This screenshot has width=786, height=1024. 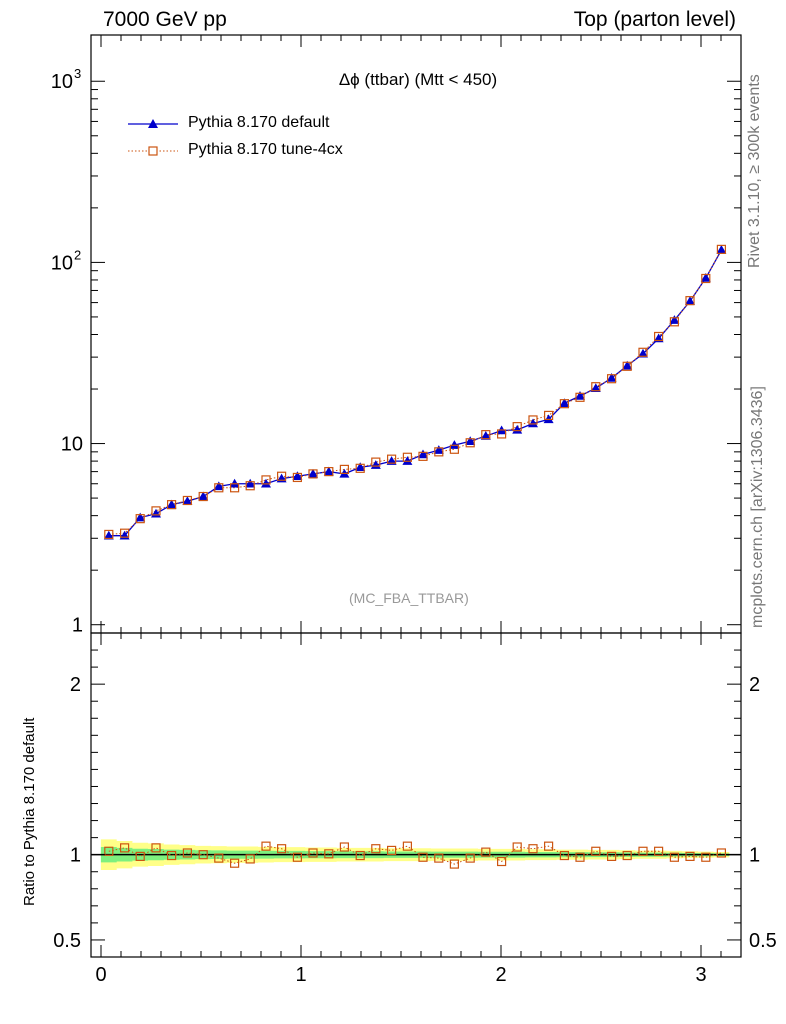 What do you see at coordinates (77, 626) in the screenshot?
I see `y-tick-label: 1` at bounding box center [77, 626].